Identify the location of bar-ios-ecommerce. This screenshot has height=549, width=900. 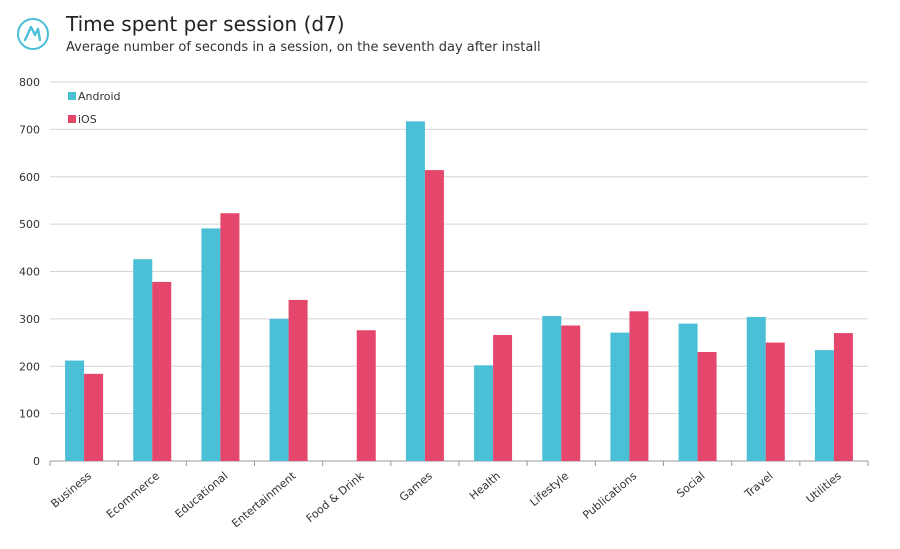
(162, 371).